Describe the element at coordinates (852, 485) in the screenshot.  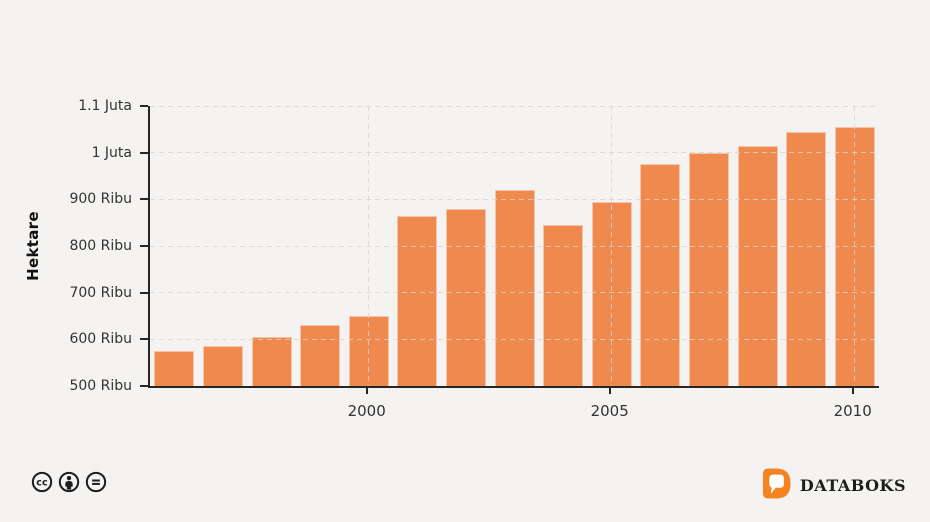
I see `databoks-wordmark: DATABOKS` at that location.